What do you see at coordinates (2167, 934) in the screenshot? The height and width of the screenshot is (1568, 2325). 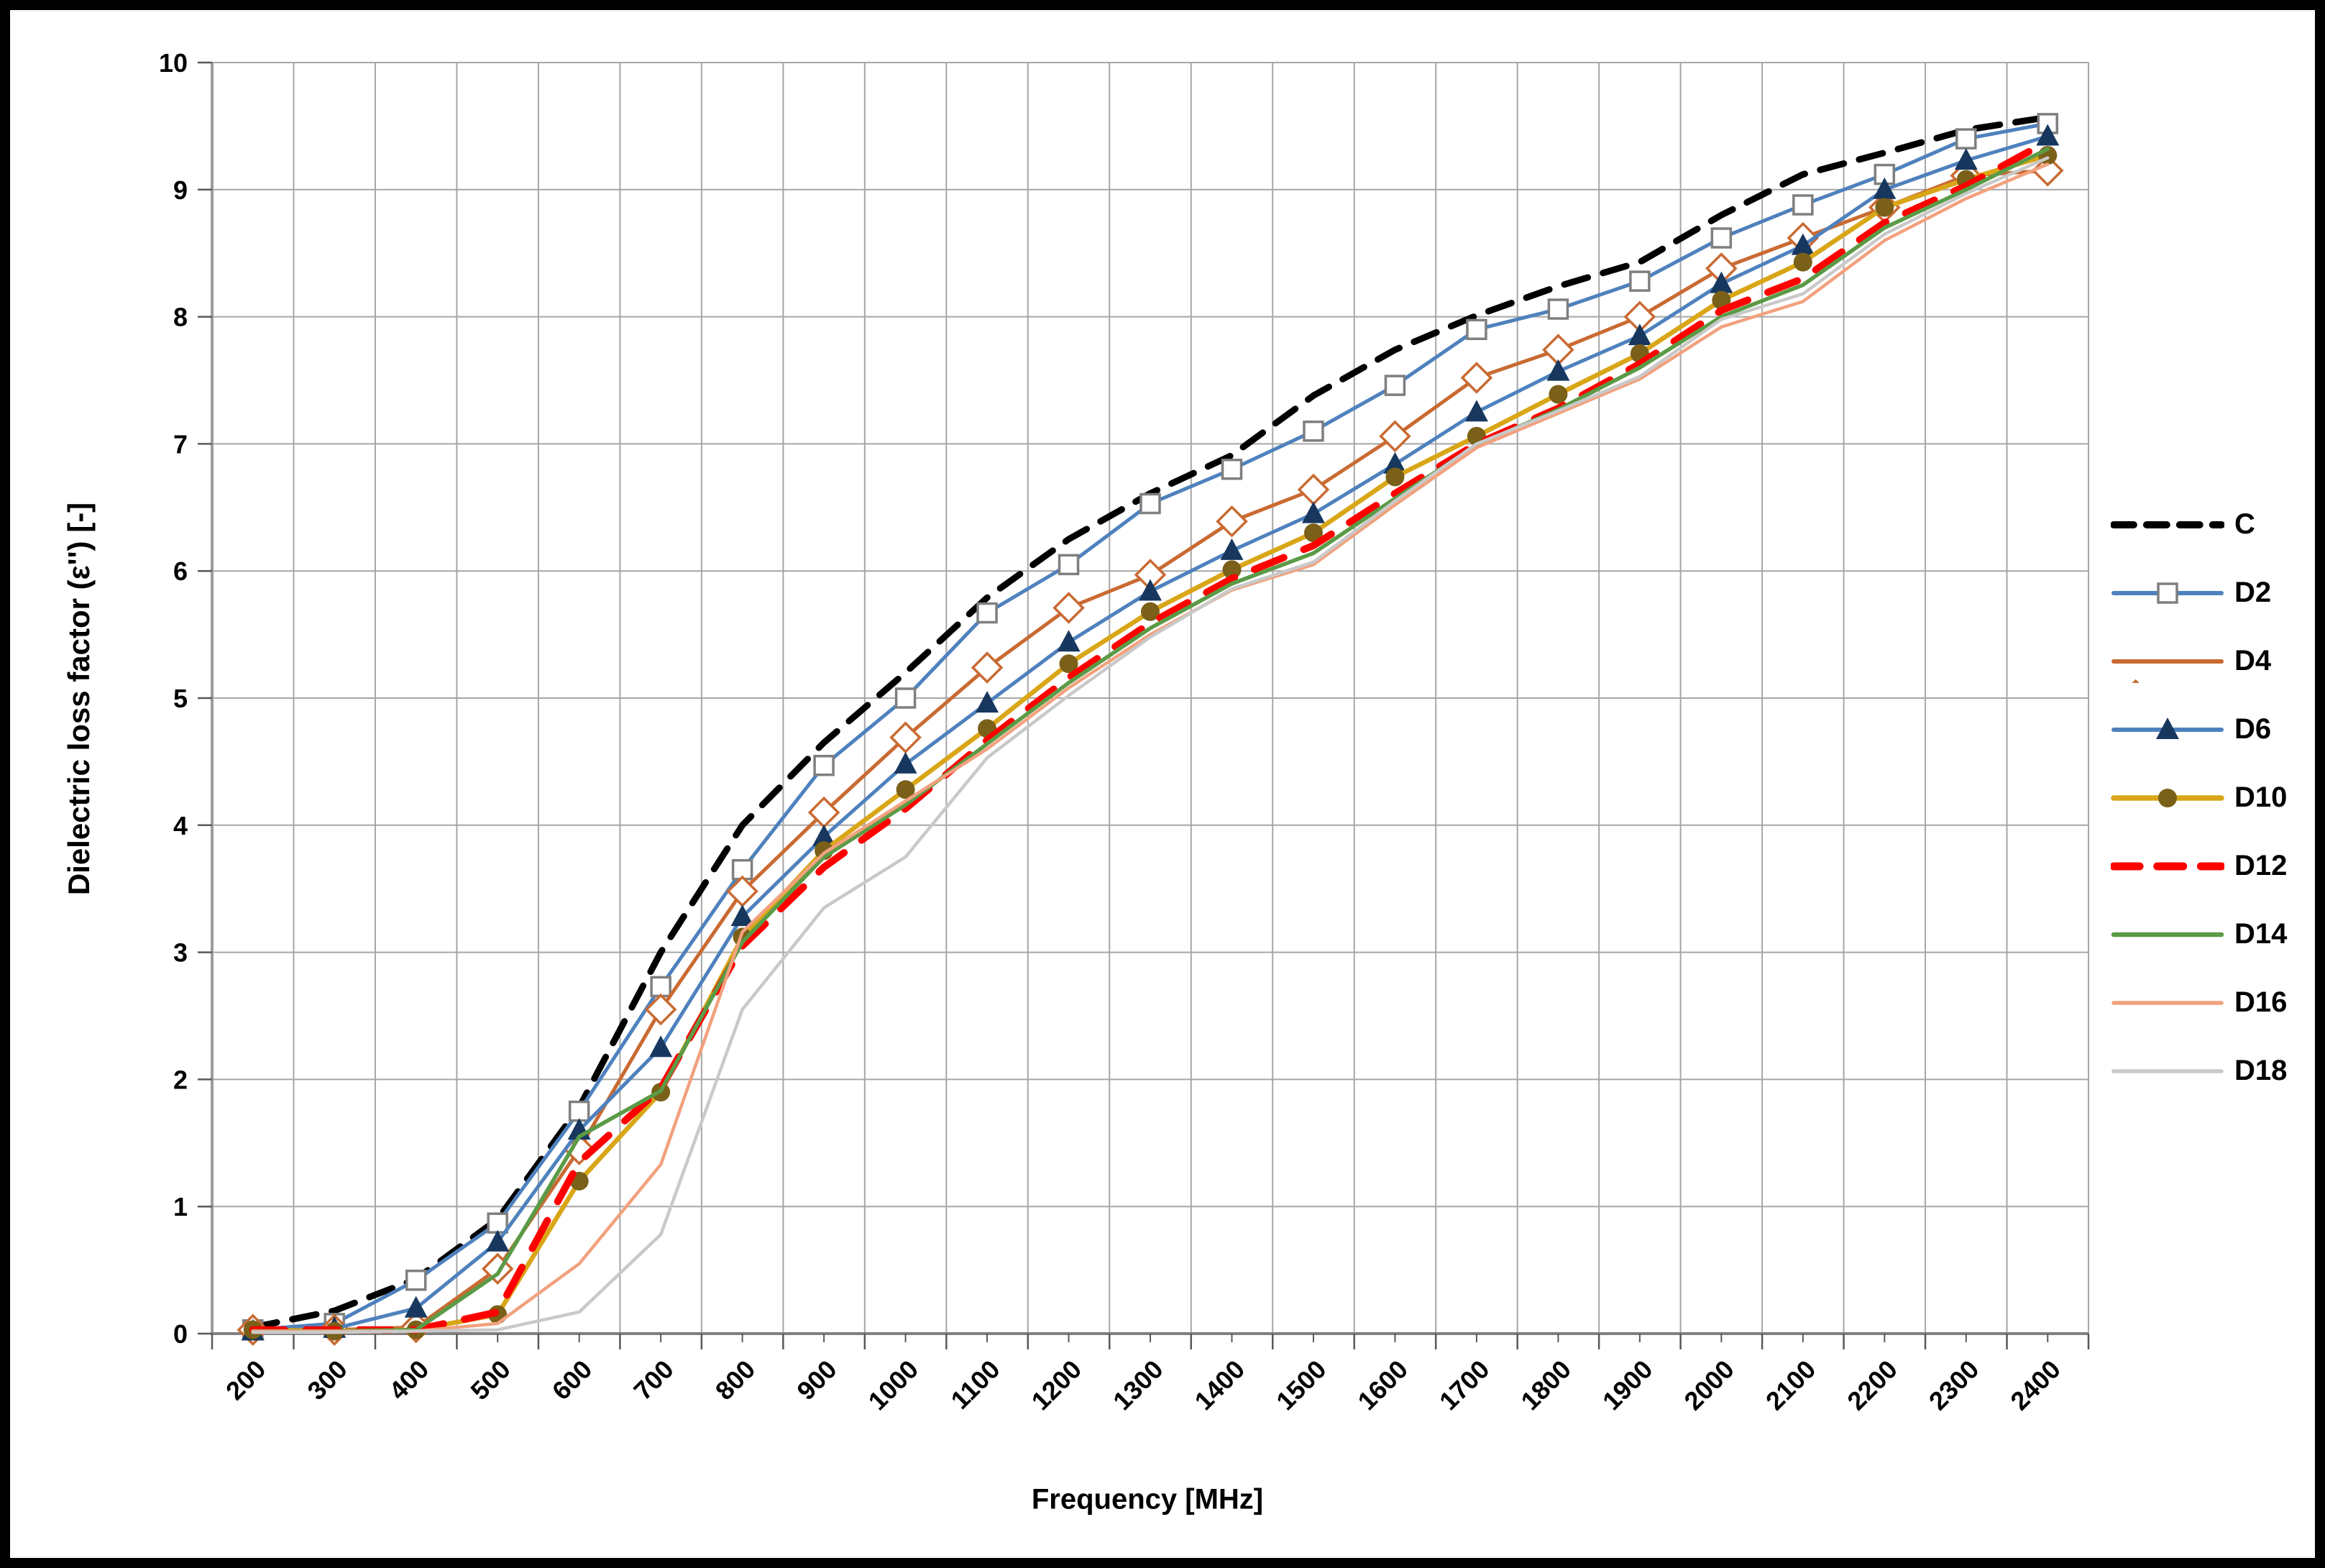 I see `legend-swatch-D14` at bounding box center [2167, 934].